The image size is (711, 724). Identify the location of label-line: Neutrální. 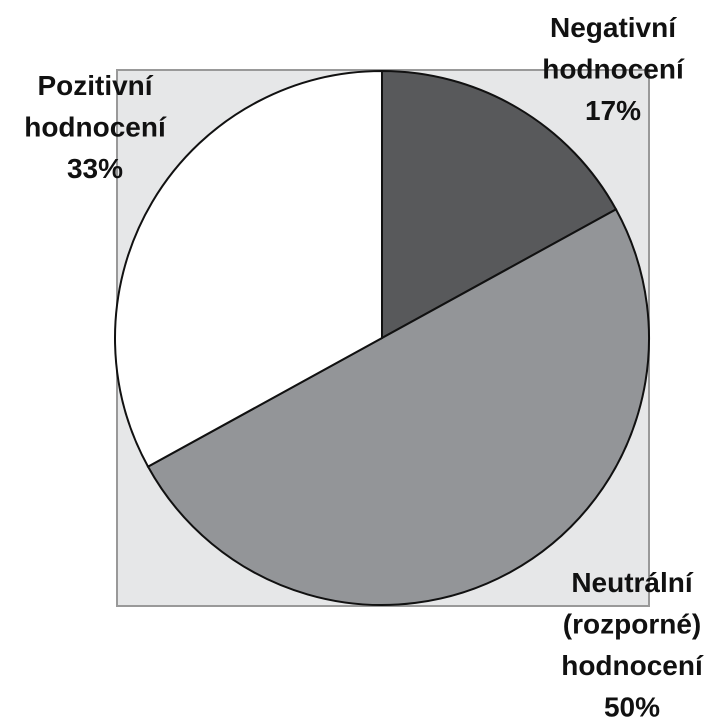
(632, 582).